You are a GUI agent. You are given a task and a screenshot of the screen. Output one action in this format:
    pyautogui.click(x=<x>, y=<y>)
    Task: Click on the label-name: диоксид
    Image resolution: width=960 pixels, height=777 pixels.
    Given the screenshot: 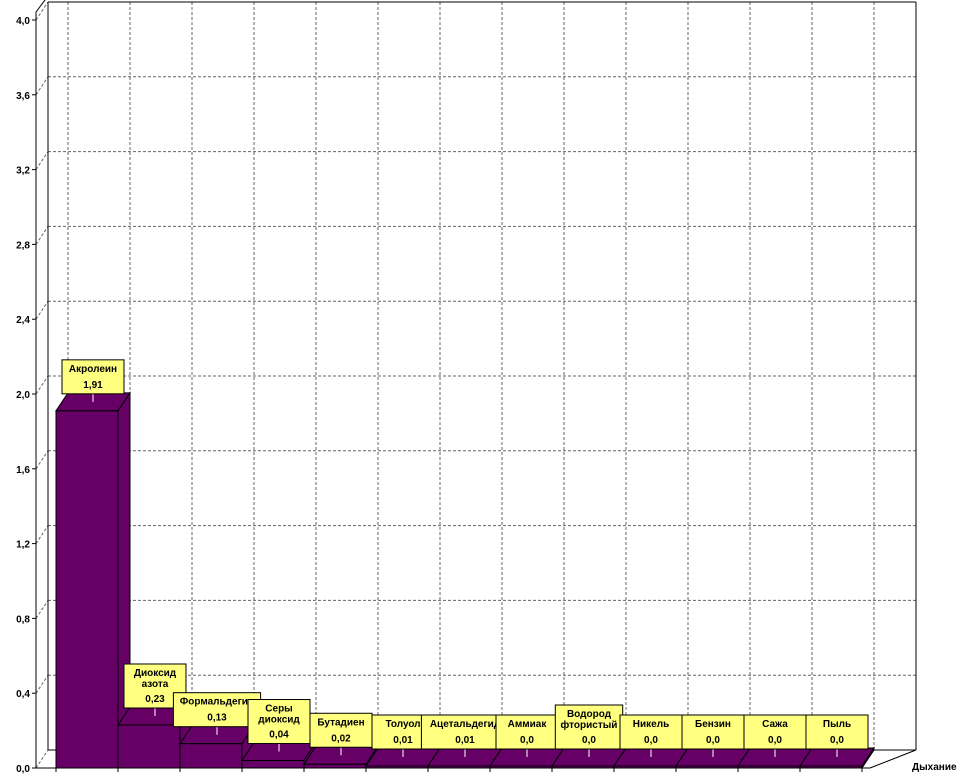 What is the action you would take?
    pyautogui.click(x=279, y=720)
    